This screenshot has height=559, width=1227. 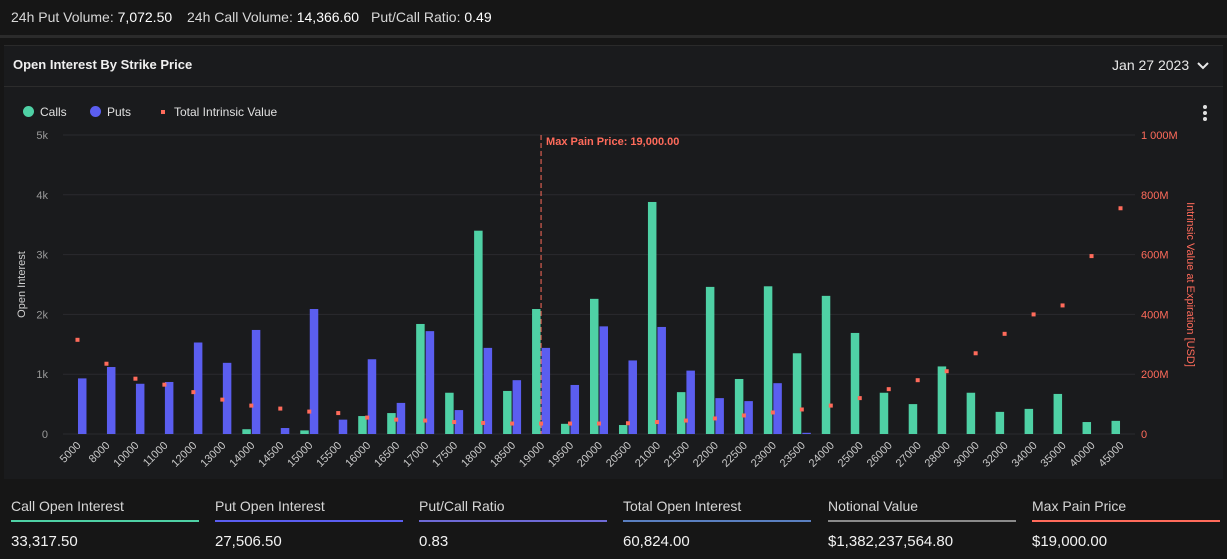 I want to click on x-tick-label: 34000, so click(x=1025, y=455).